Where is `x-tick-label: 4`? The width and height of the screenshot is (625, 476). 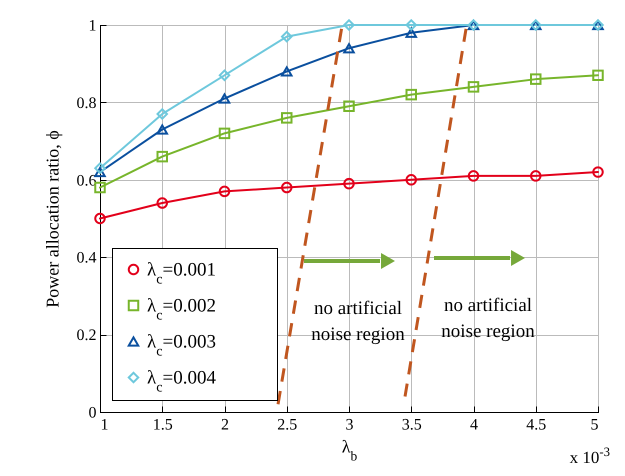 x-tick-label: 4 is located at coordinates (474, 425).